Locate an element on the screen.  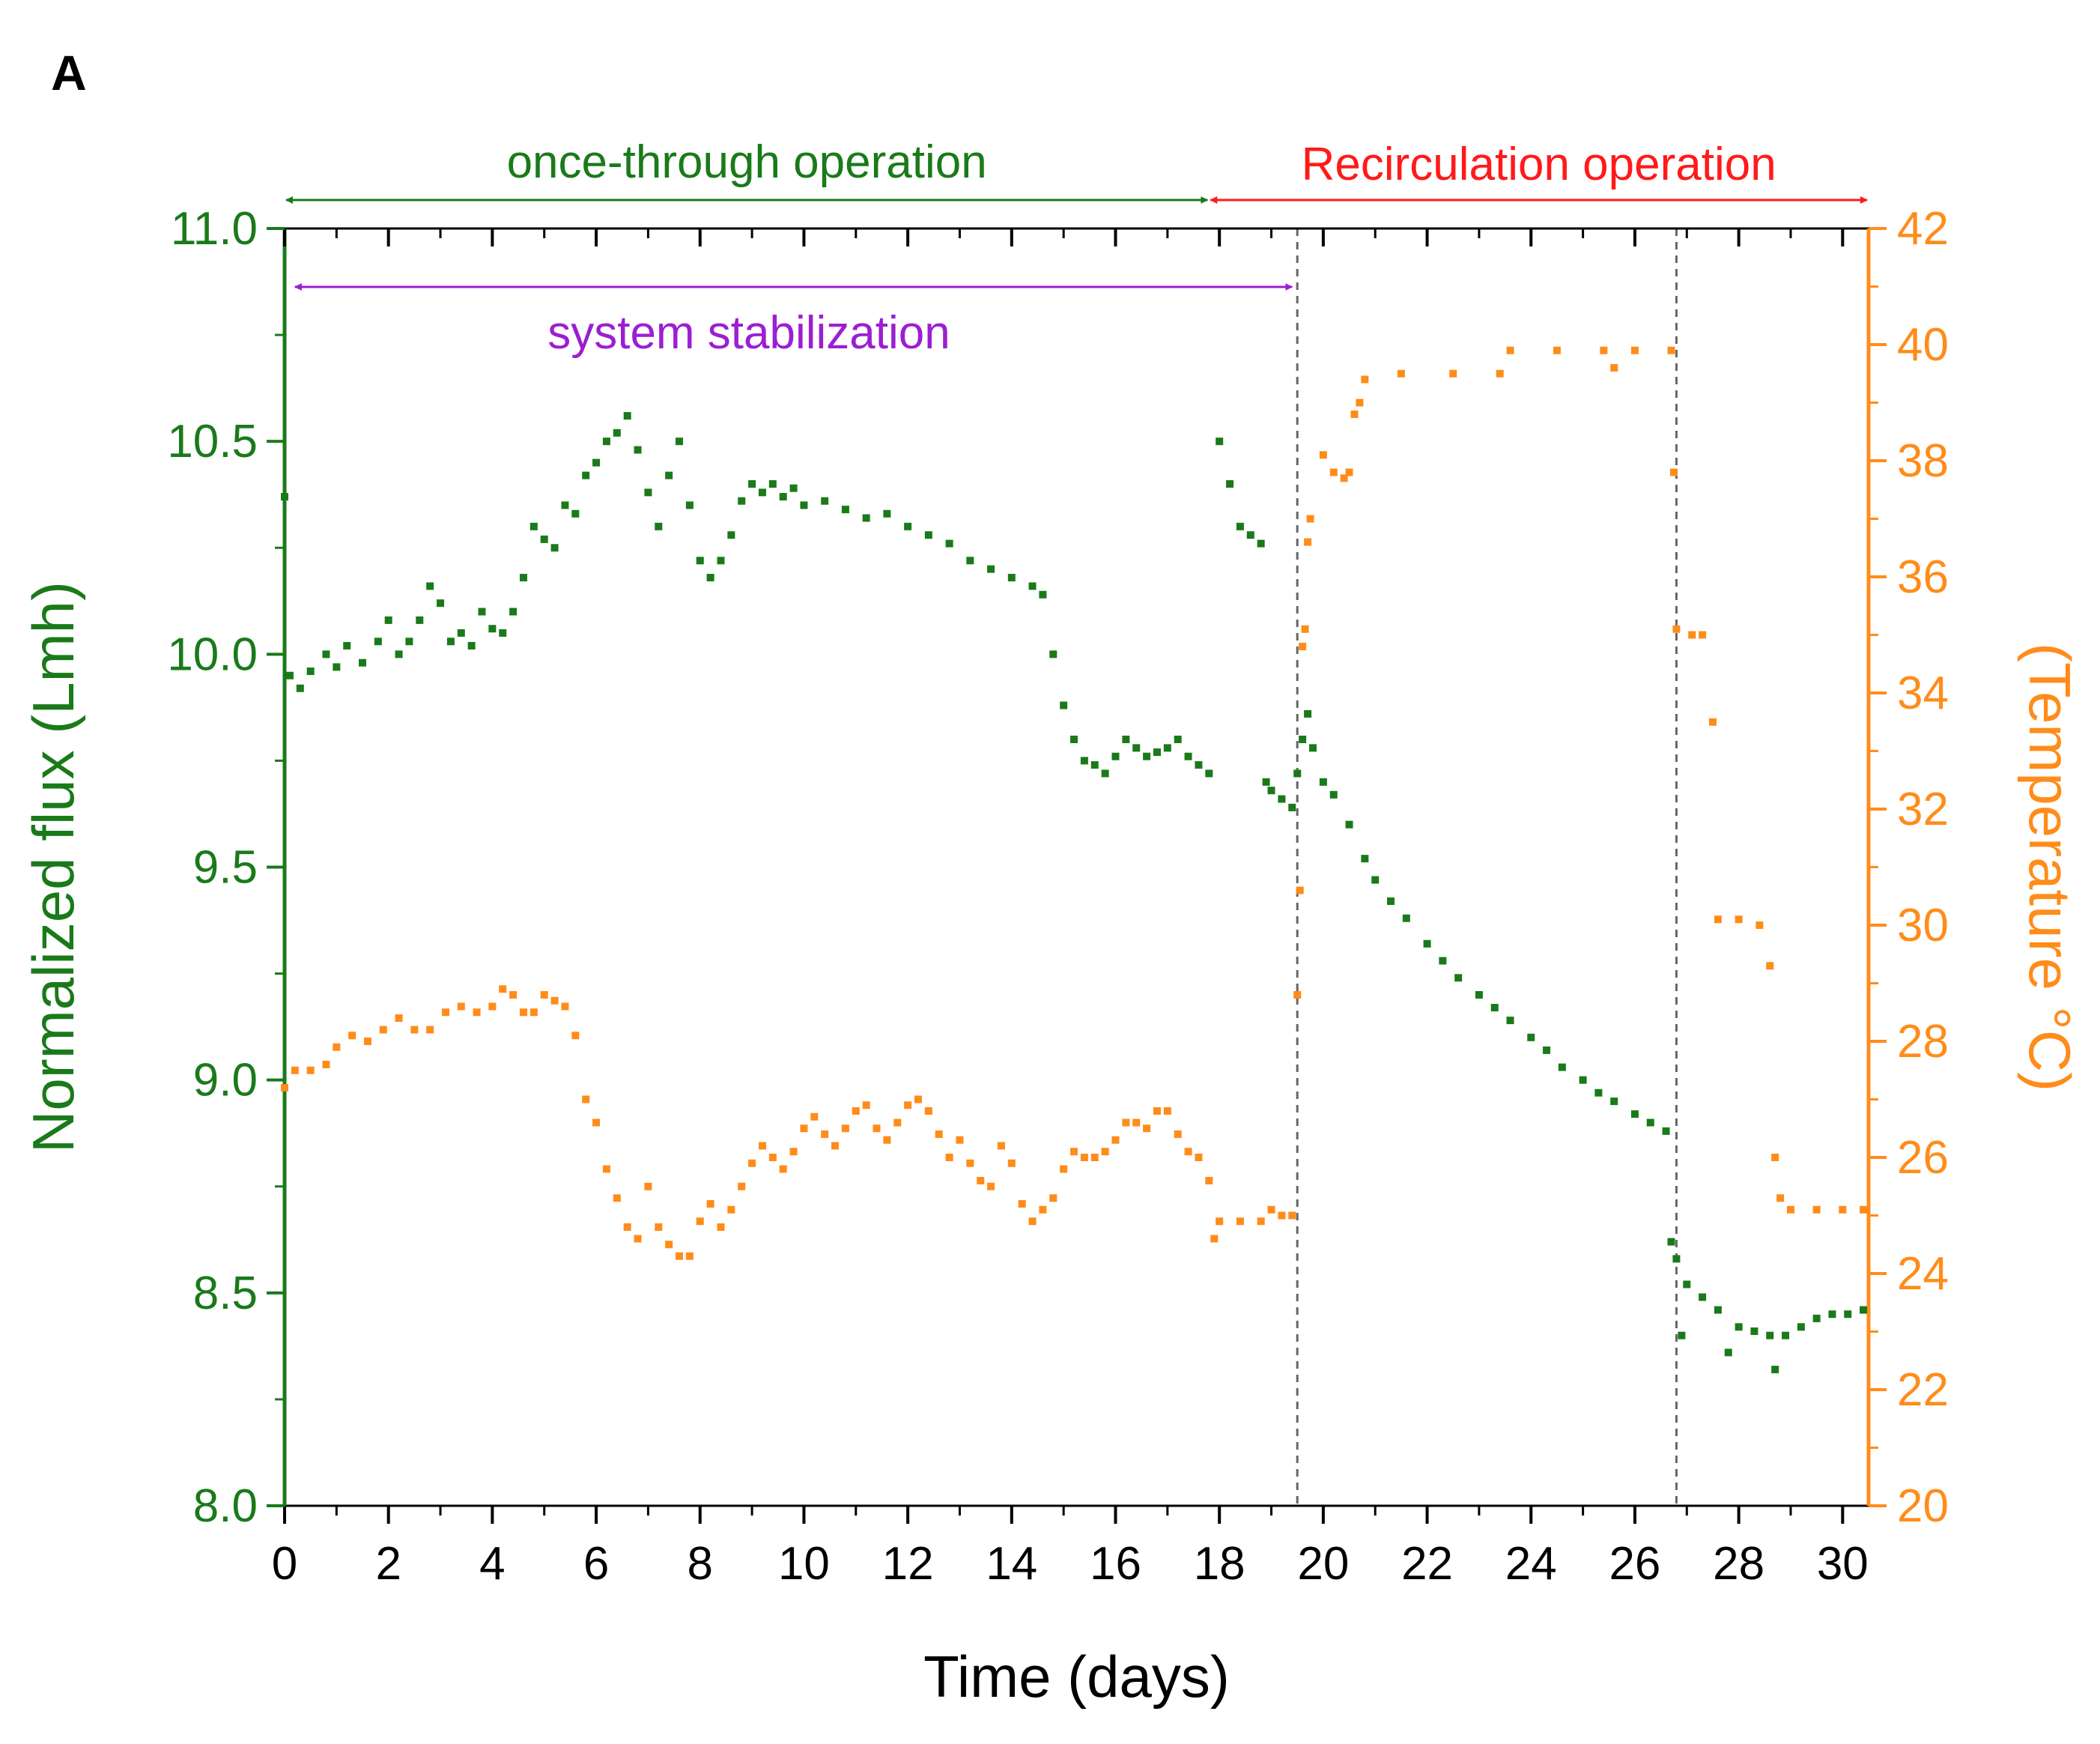
y2-tick-label: 40 is located at coordinates (1923, 345).